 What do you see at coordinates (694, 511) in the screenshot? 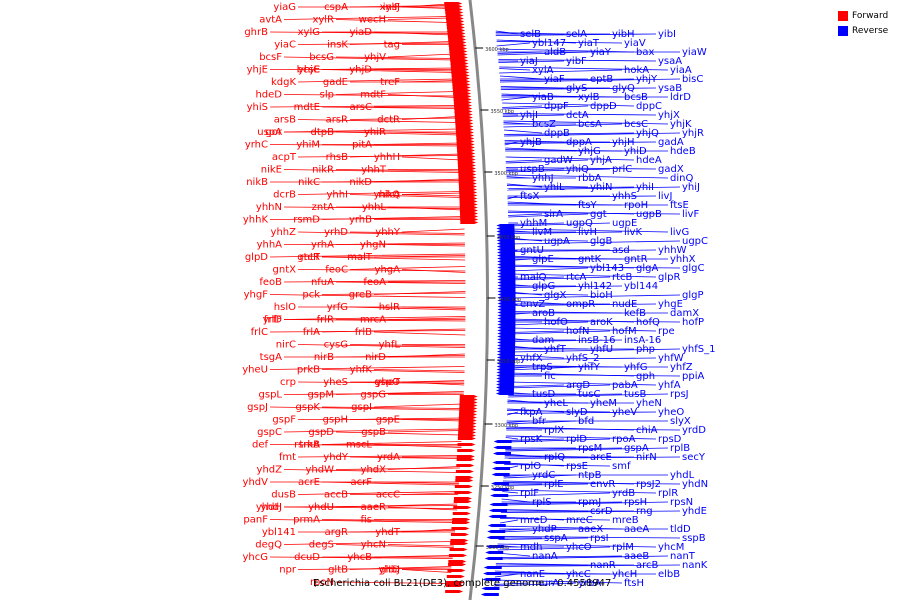
I see `reverse-gene-label: yhdE` at bounding box center [694, 511].